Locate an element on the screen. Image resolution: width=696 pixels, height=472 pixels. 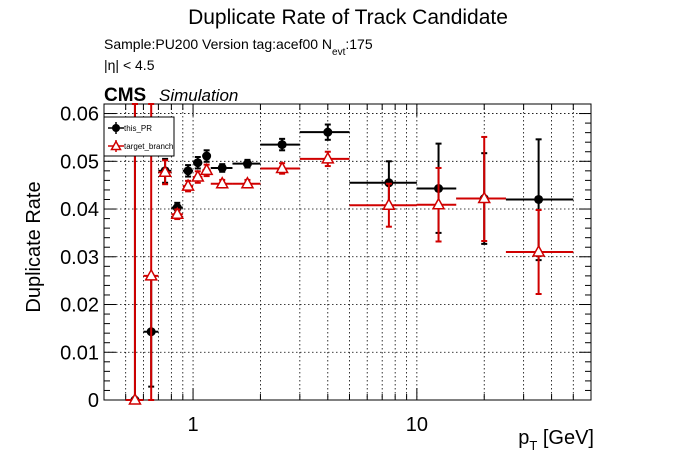
sample-info: Sample:PU200 Version tag:acef00 Nevt:175 is located at coordinates (238, 47).